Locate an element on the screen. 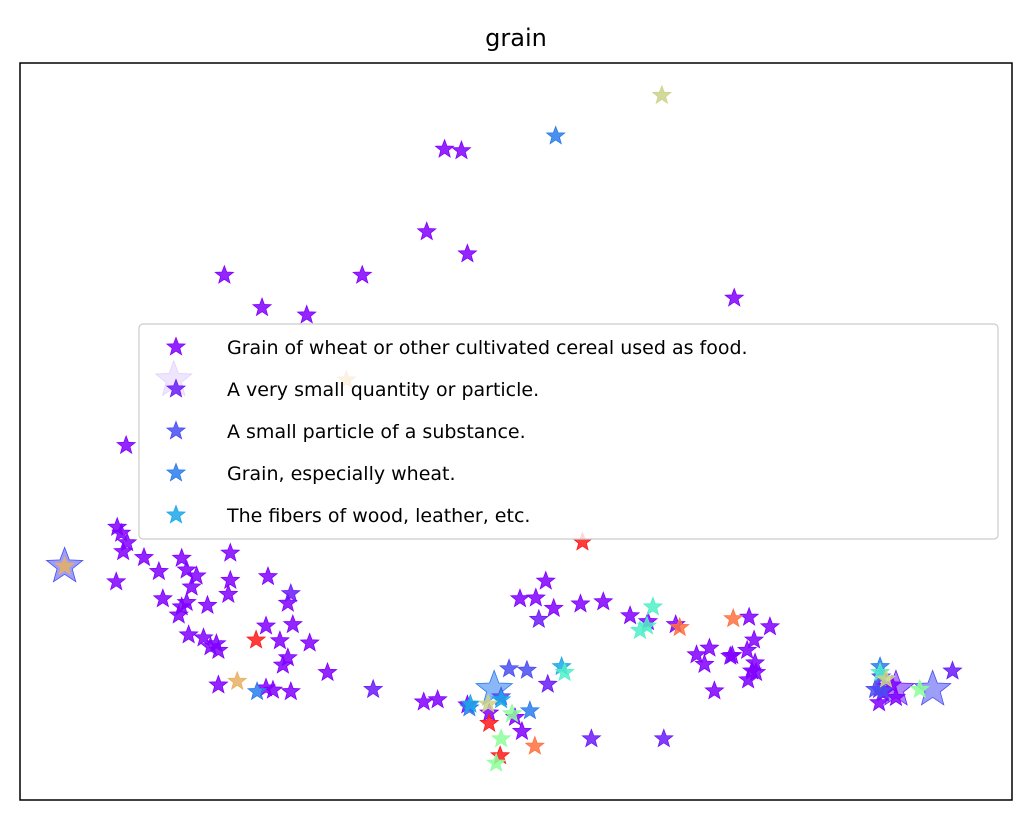 This screenshot has height=821, width=1031. legend-label: Grain, especially wheat. is located at coordinates (341, 474).